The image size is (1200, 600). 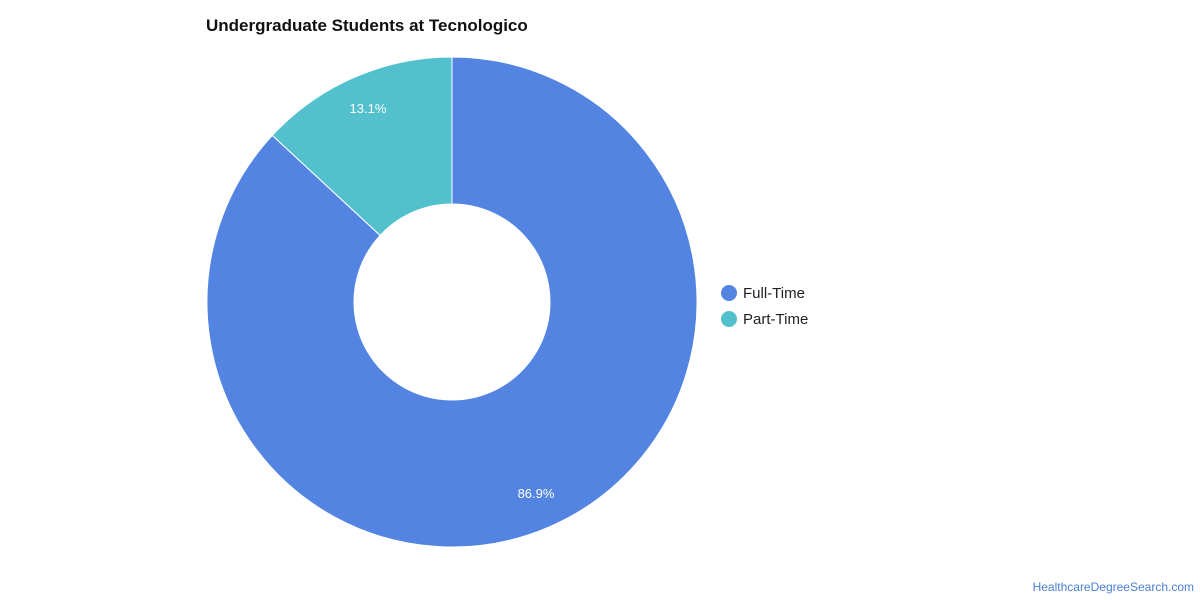 What do you see at coordinates (729, 319) in the screenshot?
I see `legend-swatch-part-time` at bounding box center [729, 319].